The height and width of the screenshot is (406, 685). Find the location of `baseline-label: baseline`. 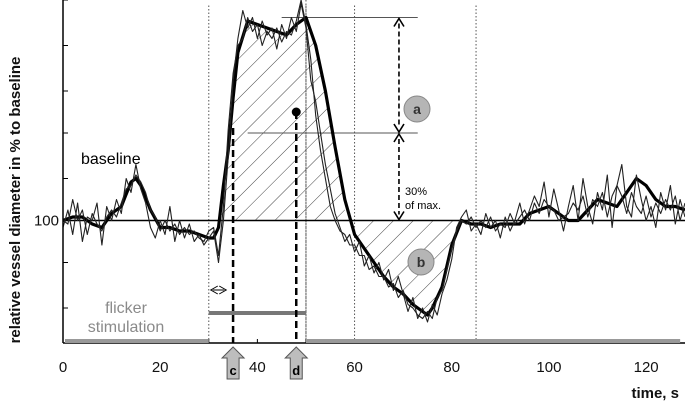

baseline-label: baseline is located at coordinates (111, 159).